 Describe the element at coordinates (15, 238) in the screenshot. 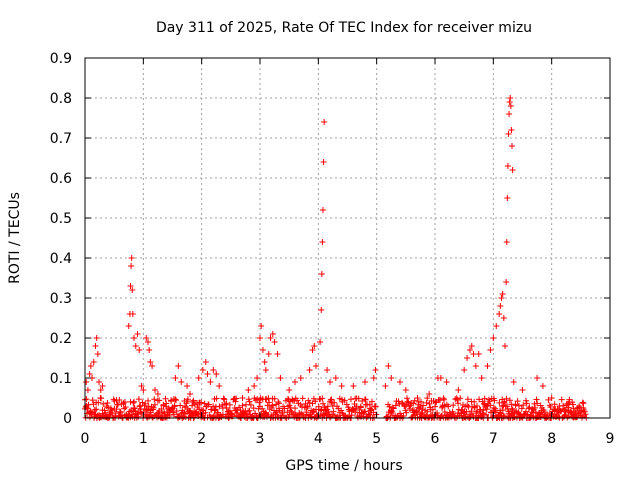

I see `y-axis-title: ROTI / TECUs` at that location.